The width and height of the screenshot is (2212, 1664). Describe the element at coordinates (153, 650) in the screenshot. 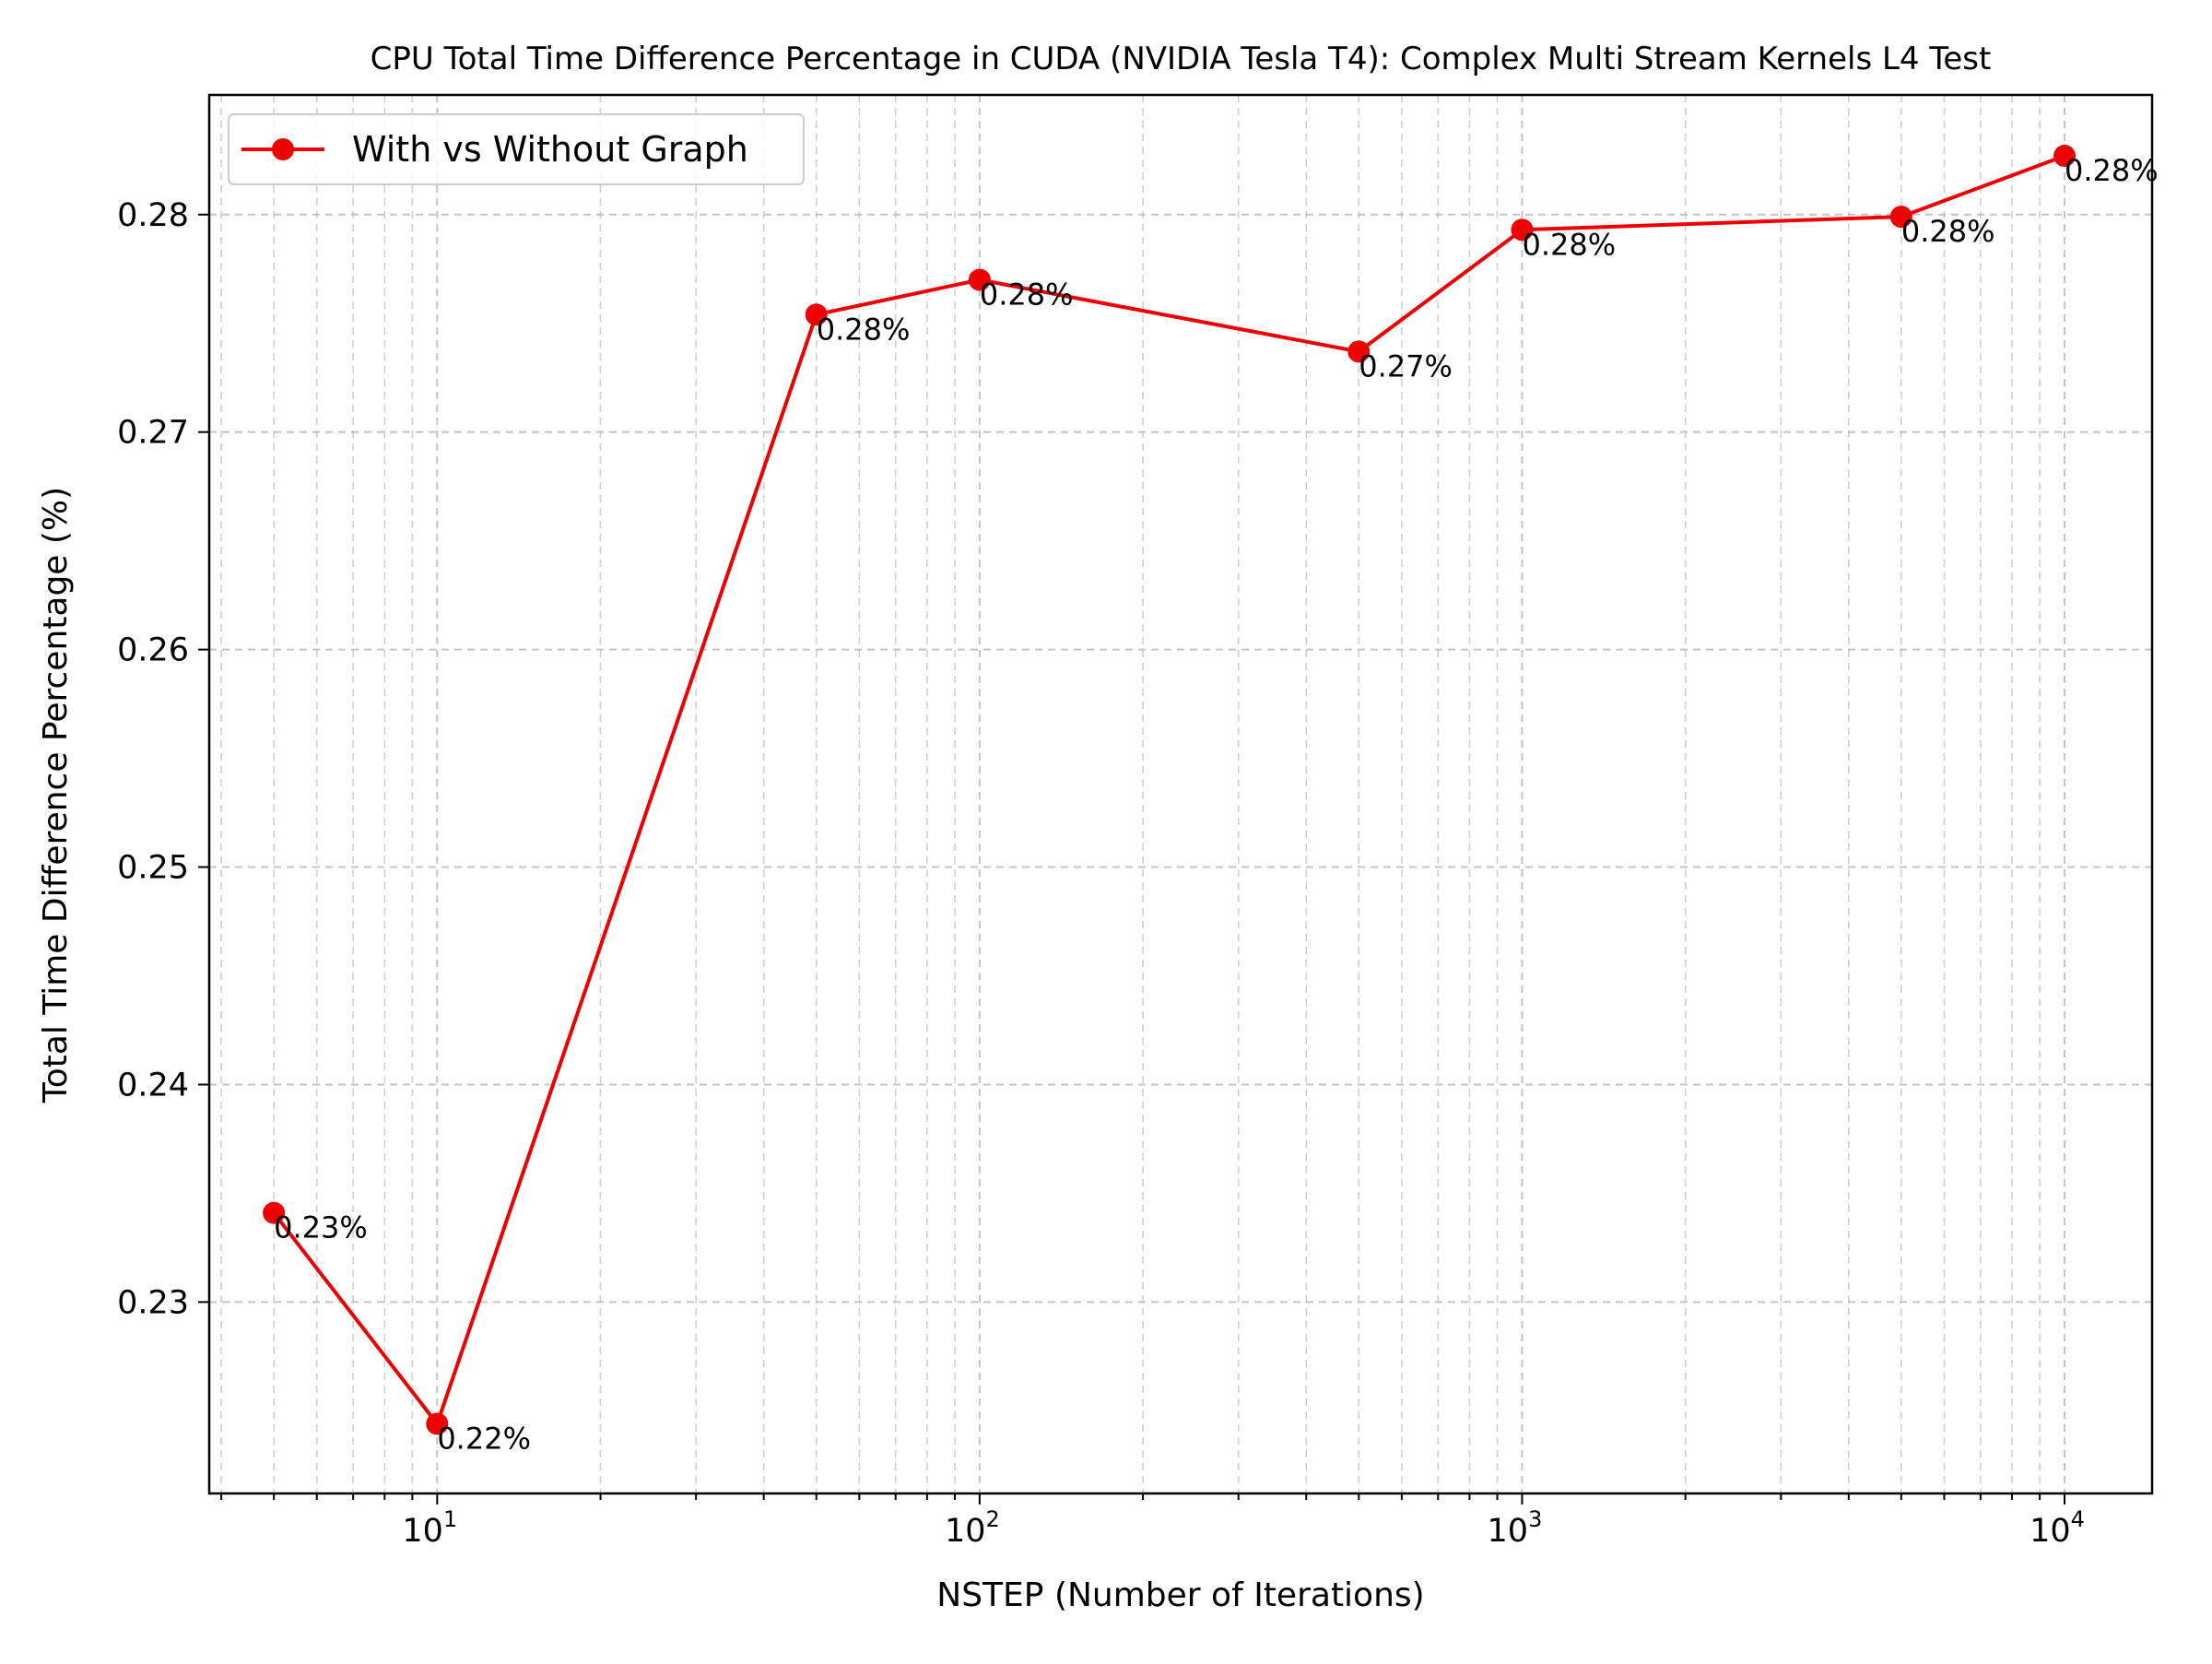

I see `y-tick-label: 0.26` at that location.